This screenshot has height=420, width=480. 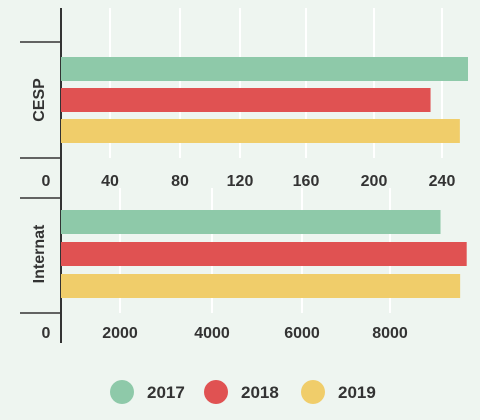 I want to click on legend-label-2019: 2019, so click(x=357, y=392).